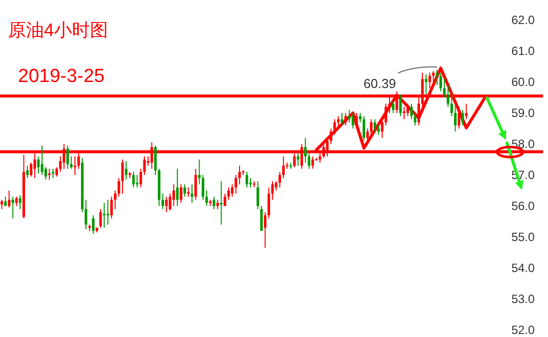  What do you see at coordinates (523, 237) in the screenshot?
I see `y-tick-label: 55.0` at bounding box center [523, 237].